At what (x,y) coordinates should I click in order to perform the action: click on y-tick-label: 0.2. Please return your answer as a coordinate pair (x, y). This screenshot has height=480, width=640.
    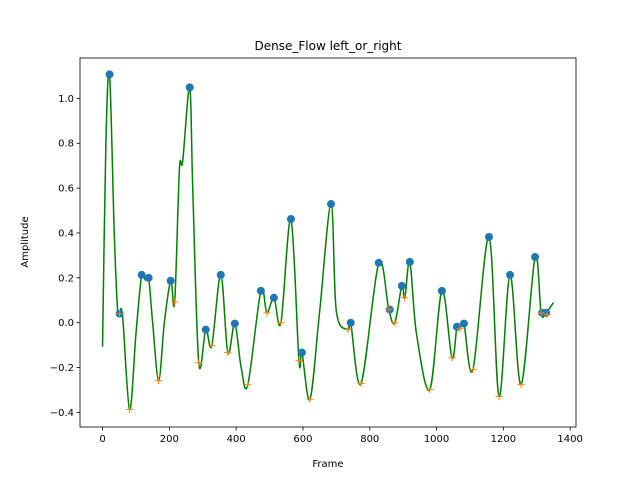
    Looking at the image, I should click on (66, 278).